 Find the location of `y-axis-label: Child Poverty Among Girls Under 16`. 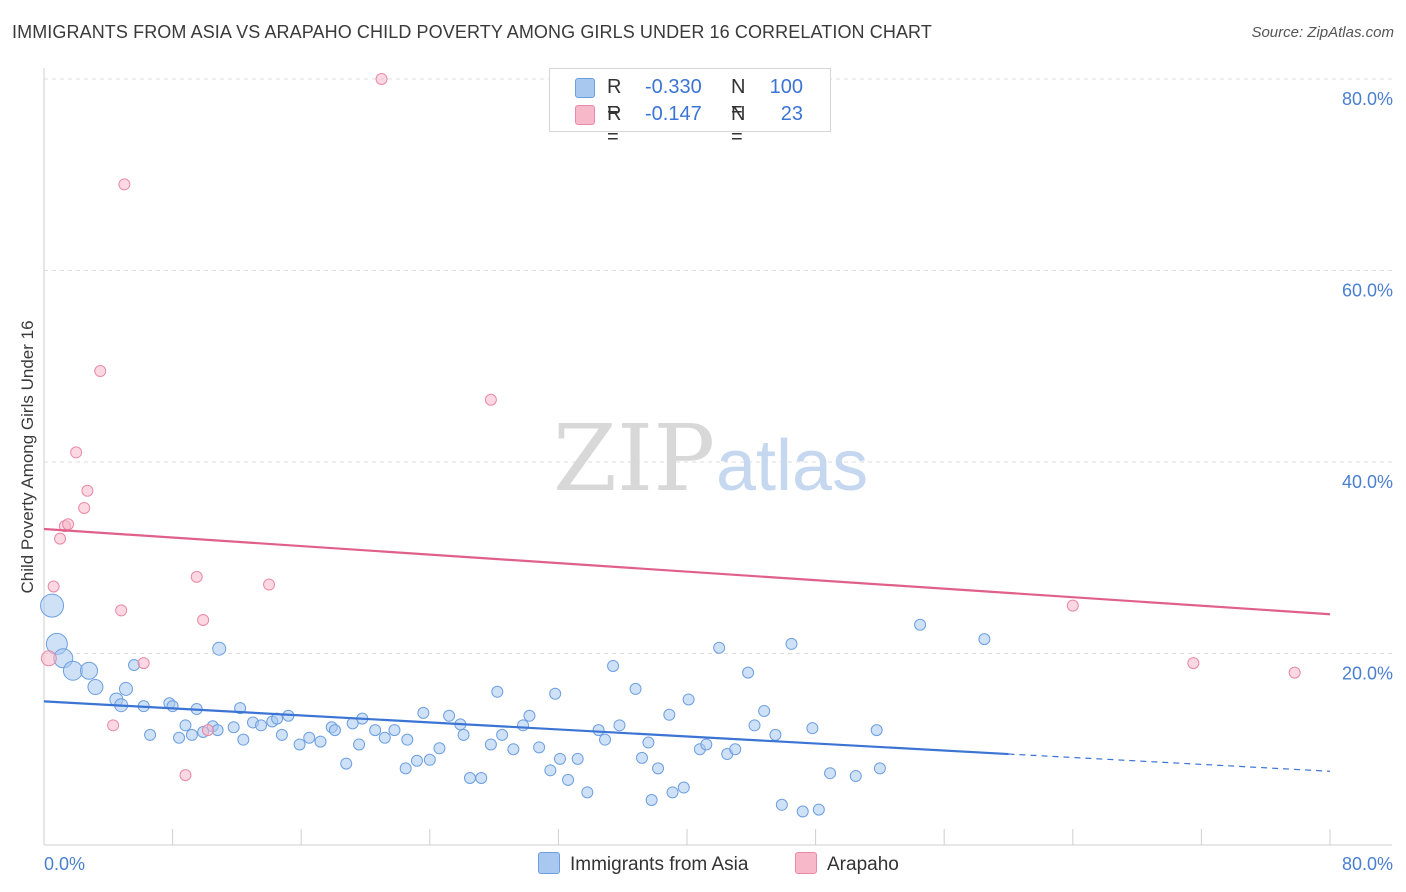

y-axis-label: Child Poverty Among Girls Under 16 is located at coordinates (27, 456).